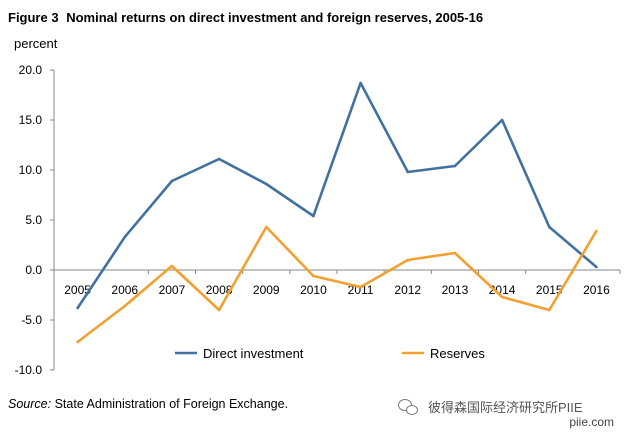 This screenshot has height=434, width=624. What do you see at coordinates (313, 290) in the screenshot?
I see `x-tick-label: 2010` at bounding box center [313, 290].